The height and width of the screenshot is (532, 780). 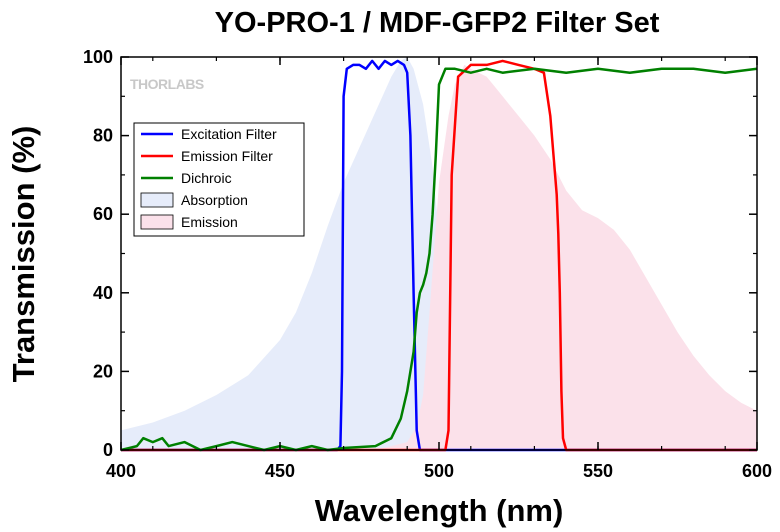 What do you see at coordinates (103, 371) in the screenshot?
I see `y-tick-label: 20` at bounding box center [103, 371].